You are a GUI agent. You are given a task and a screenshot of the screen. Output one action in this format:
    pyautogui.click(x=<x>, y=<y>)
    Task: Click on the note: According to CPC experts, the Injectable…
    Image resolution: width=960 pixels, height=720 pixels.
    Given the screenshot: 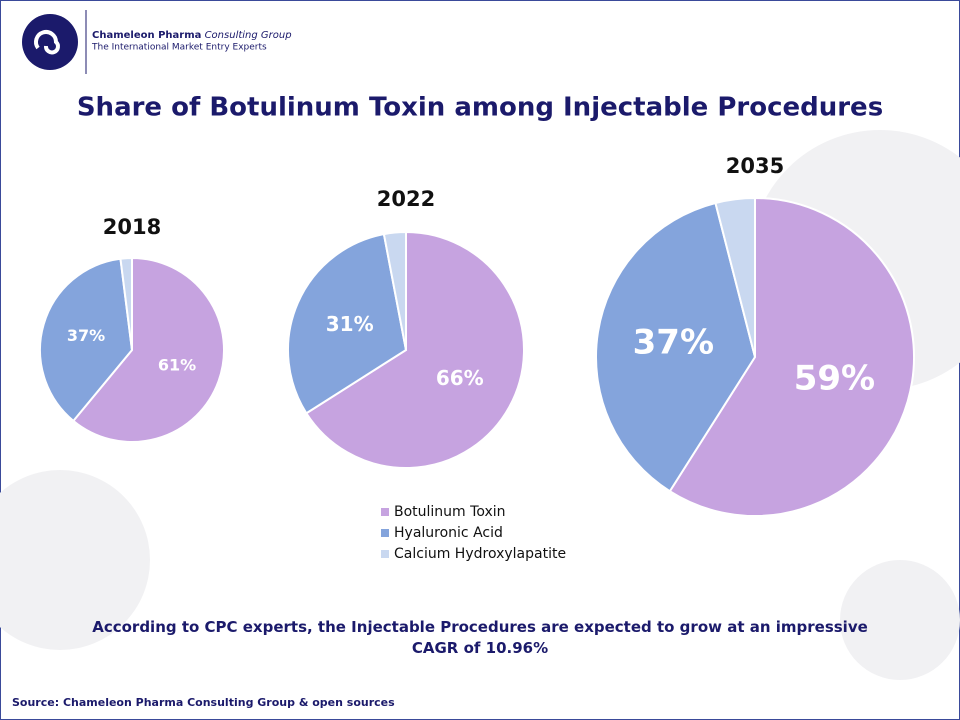 What is the action you would take?
    pyautogui.click(x=480, y=637)
    